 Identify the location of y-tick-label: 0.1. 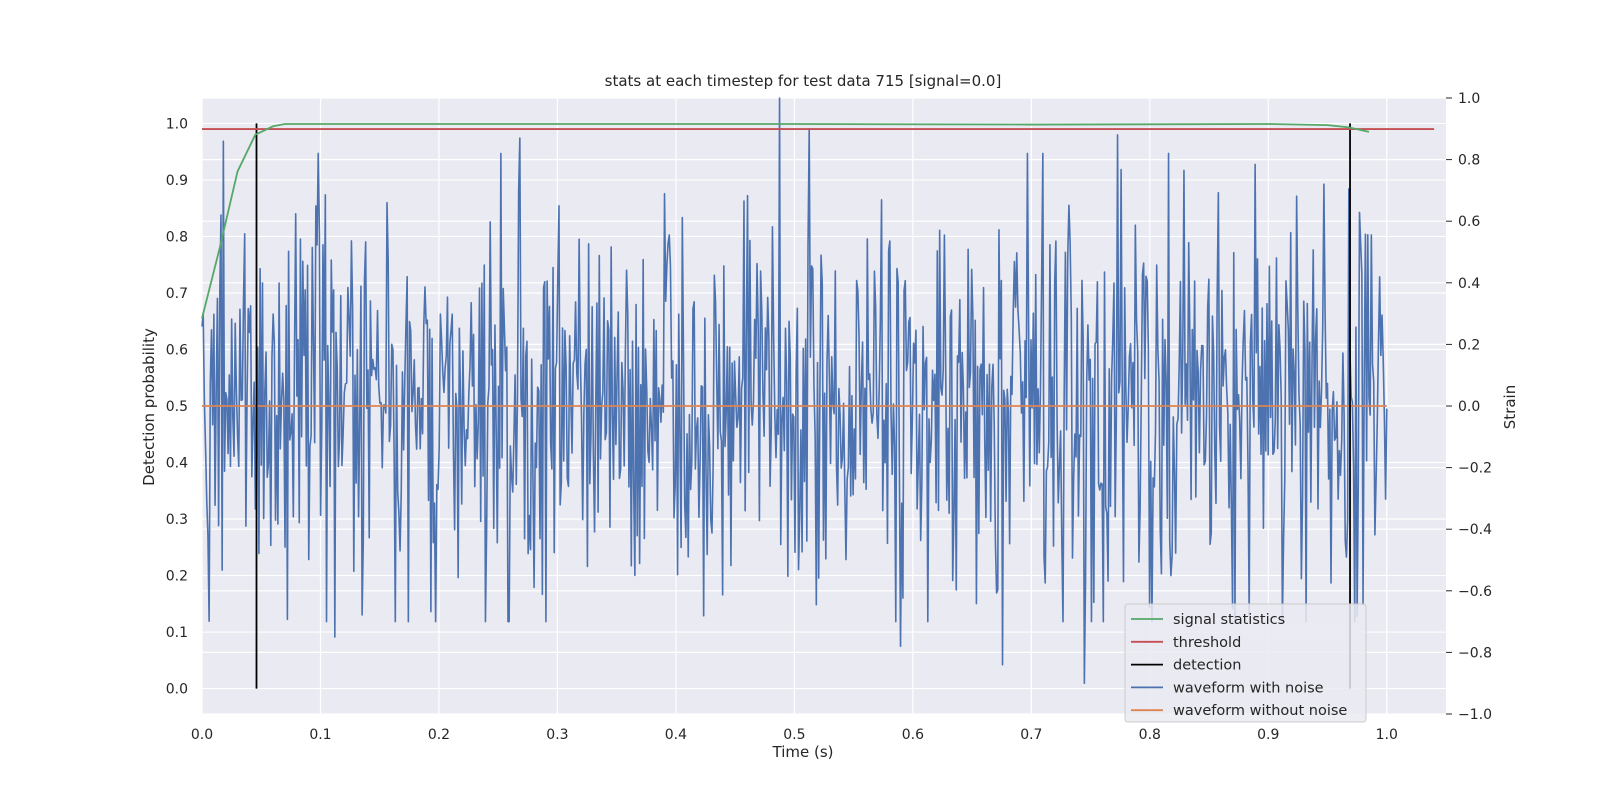
(177, 633).